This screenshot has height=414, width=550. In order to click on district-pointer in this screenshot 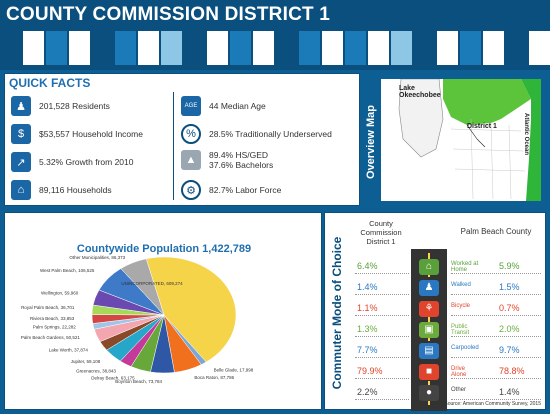, I will do `click(476, 136)`.